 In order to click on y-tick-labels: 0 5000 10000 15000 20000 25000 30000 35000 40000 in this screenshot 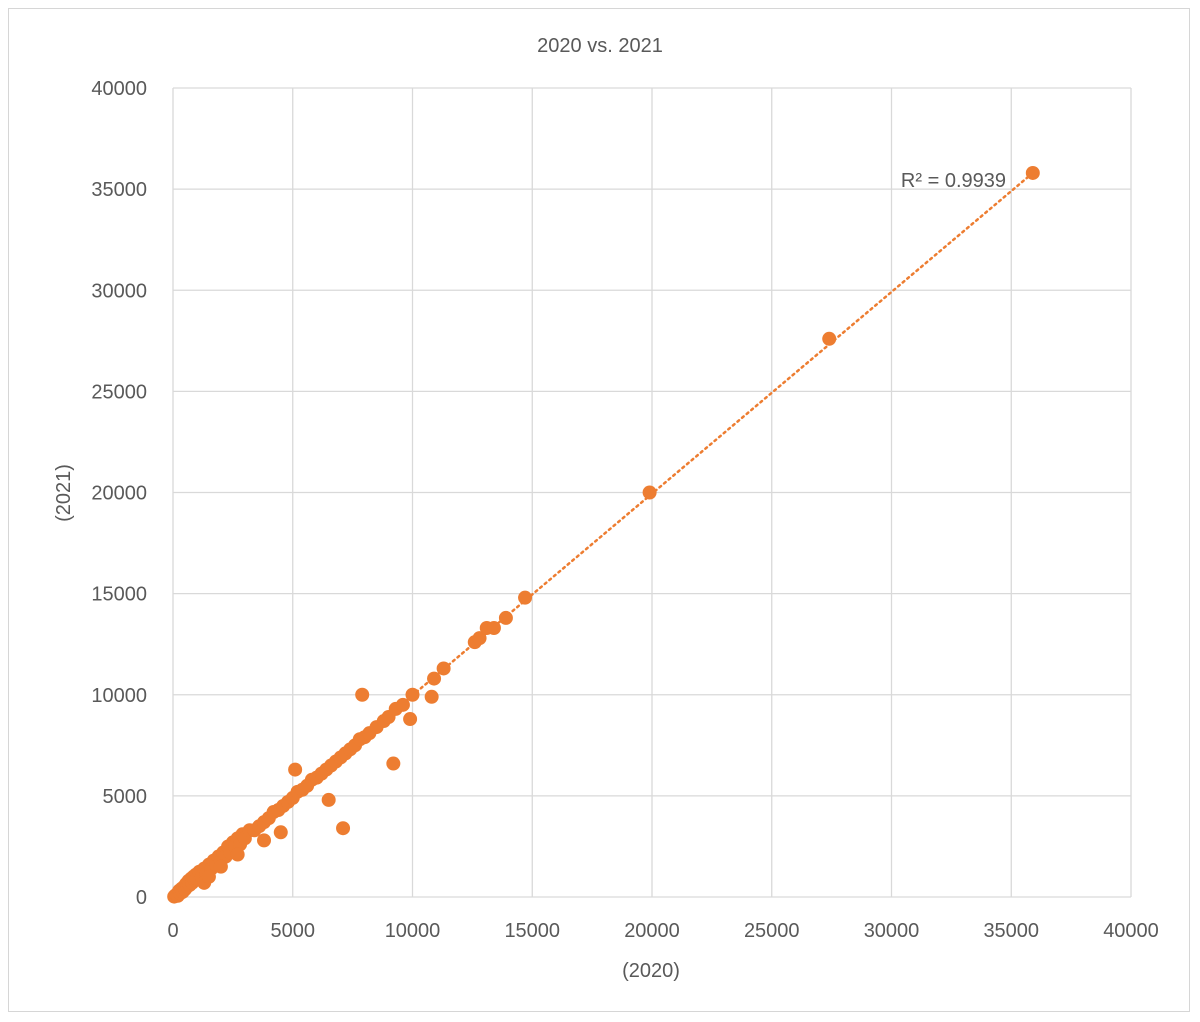, I will do `click(119, 493)`.